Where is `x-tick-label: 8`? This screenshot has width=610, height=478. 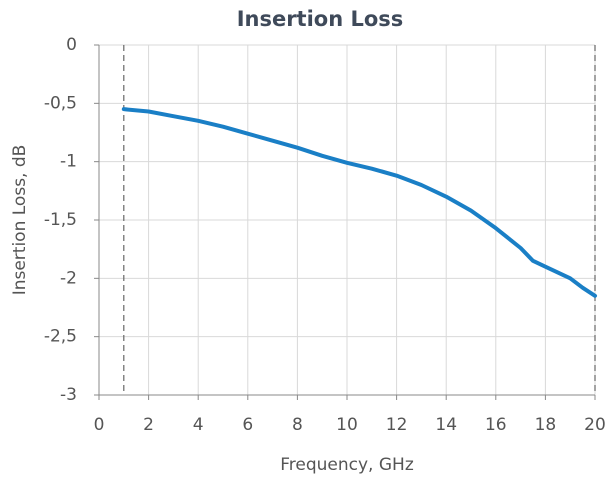 x-tick-label: 8 is located at coordinates (297, 425).